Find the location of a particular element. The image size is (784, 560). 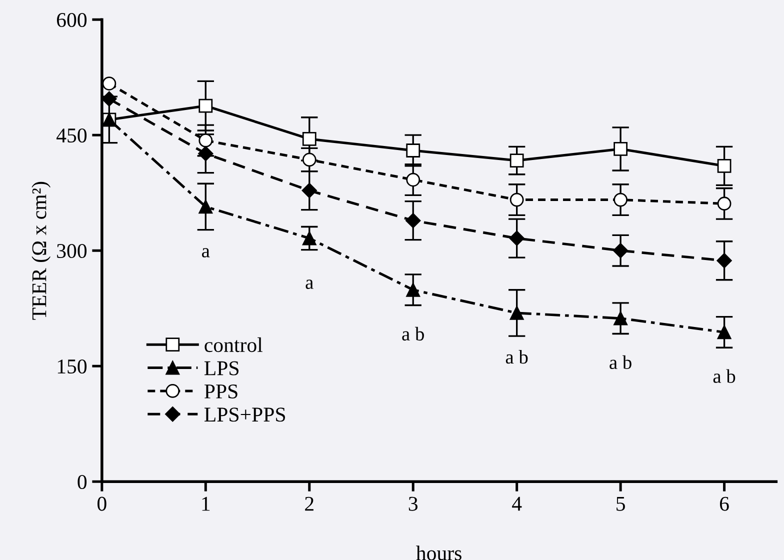

legend-label: control is located at coordinates (233, 344).